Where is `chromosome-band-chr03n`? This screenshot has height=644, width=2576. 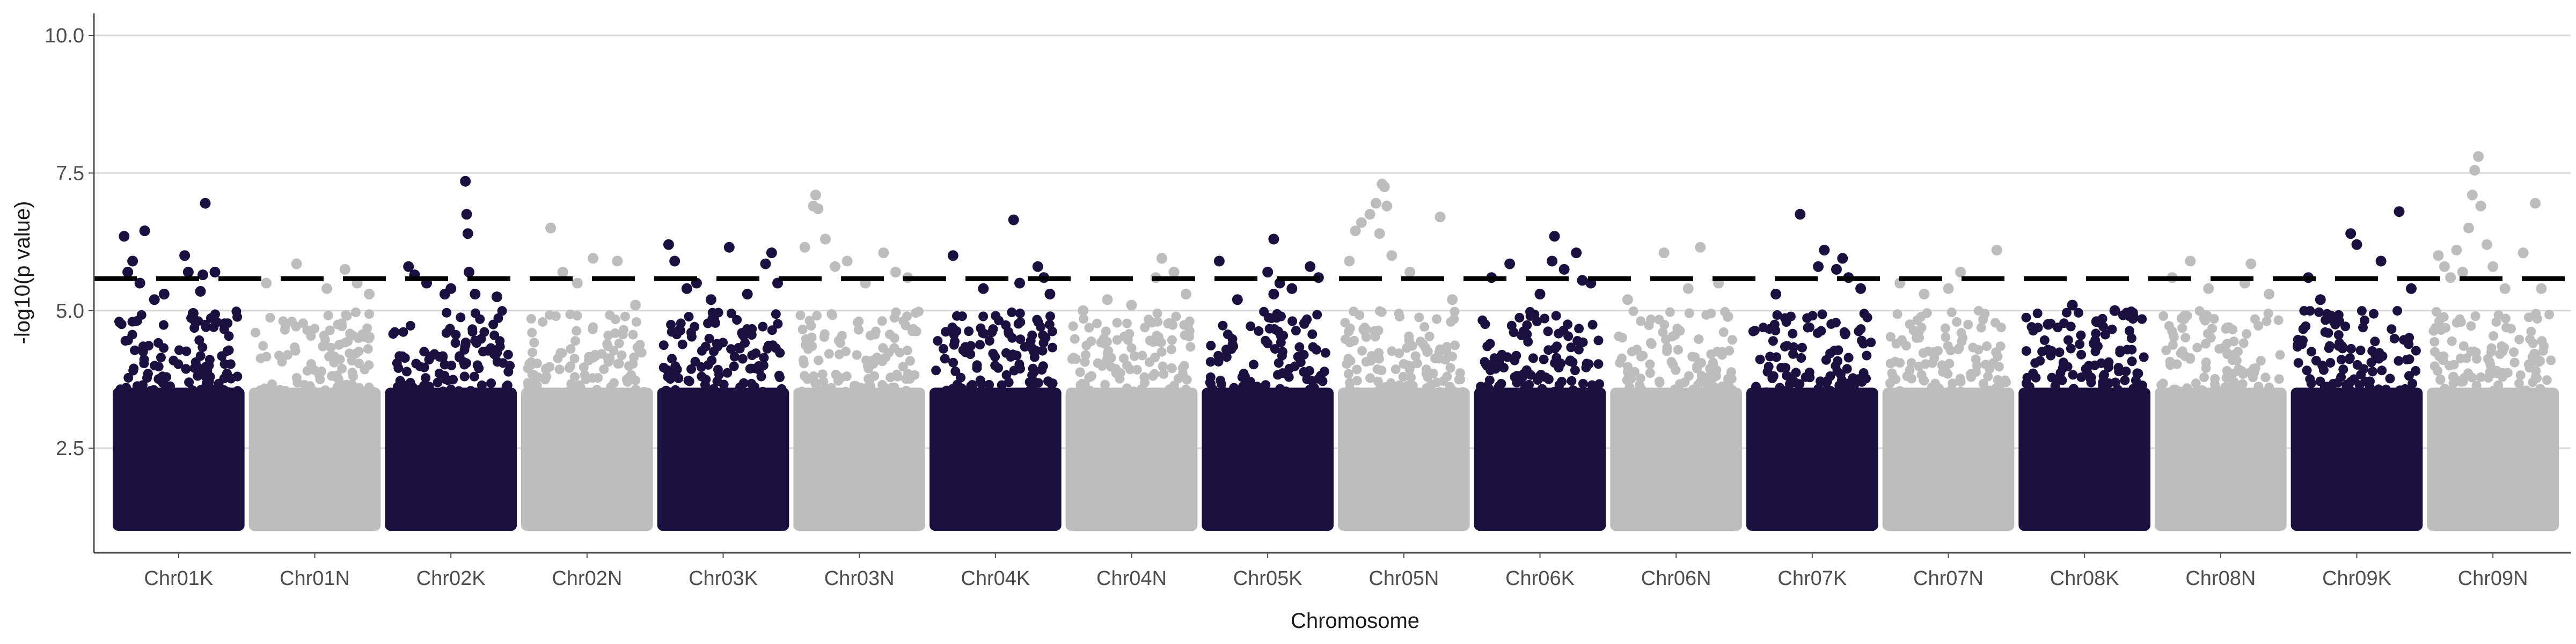
chromosome-band-chr03n is located at coordinates (859, 459).